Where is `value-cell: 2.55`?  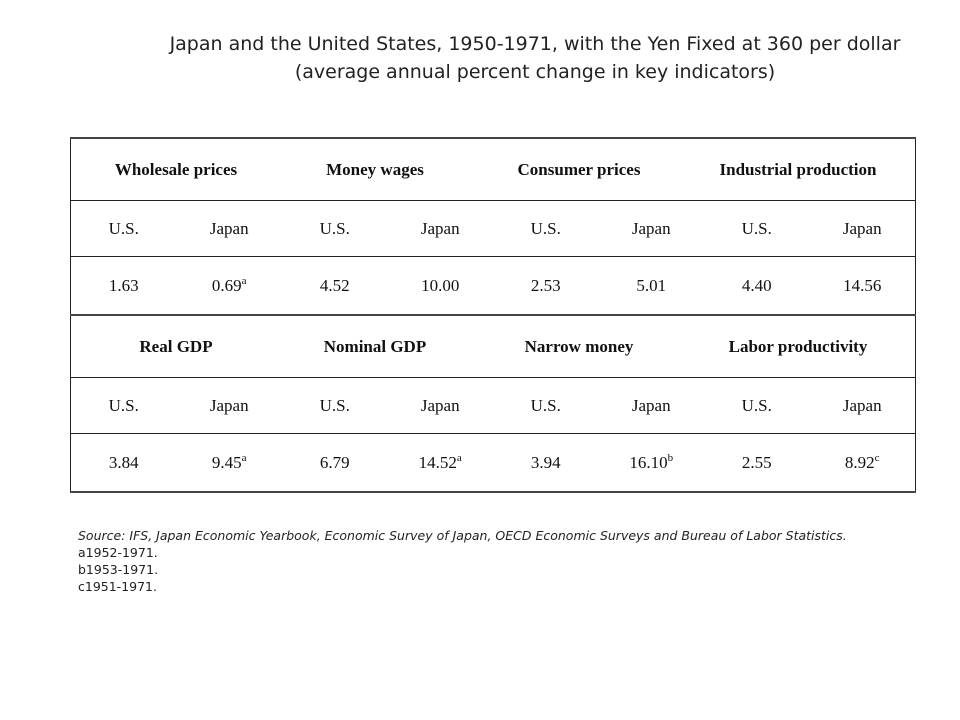
value-cell: 2.55 is located at coordinates (757, 462).